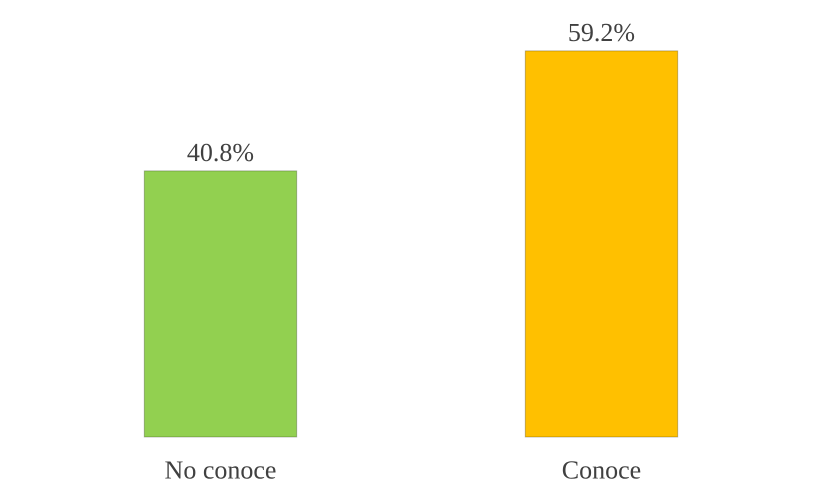  I want to click on x-tick-label: Conoce, so click(602, 470).